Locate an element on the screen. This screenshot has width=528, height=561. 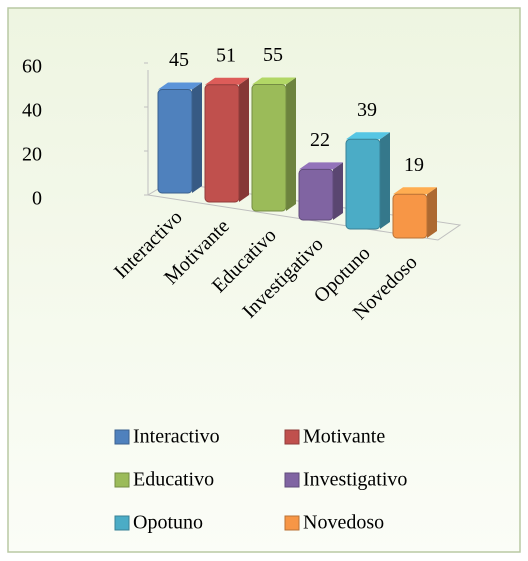
value-label: 19 is located at coordinates (414, 165).